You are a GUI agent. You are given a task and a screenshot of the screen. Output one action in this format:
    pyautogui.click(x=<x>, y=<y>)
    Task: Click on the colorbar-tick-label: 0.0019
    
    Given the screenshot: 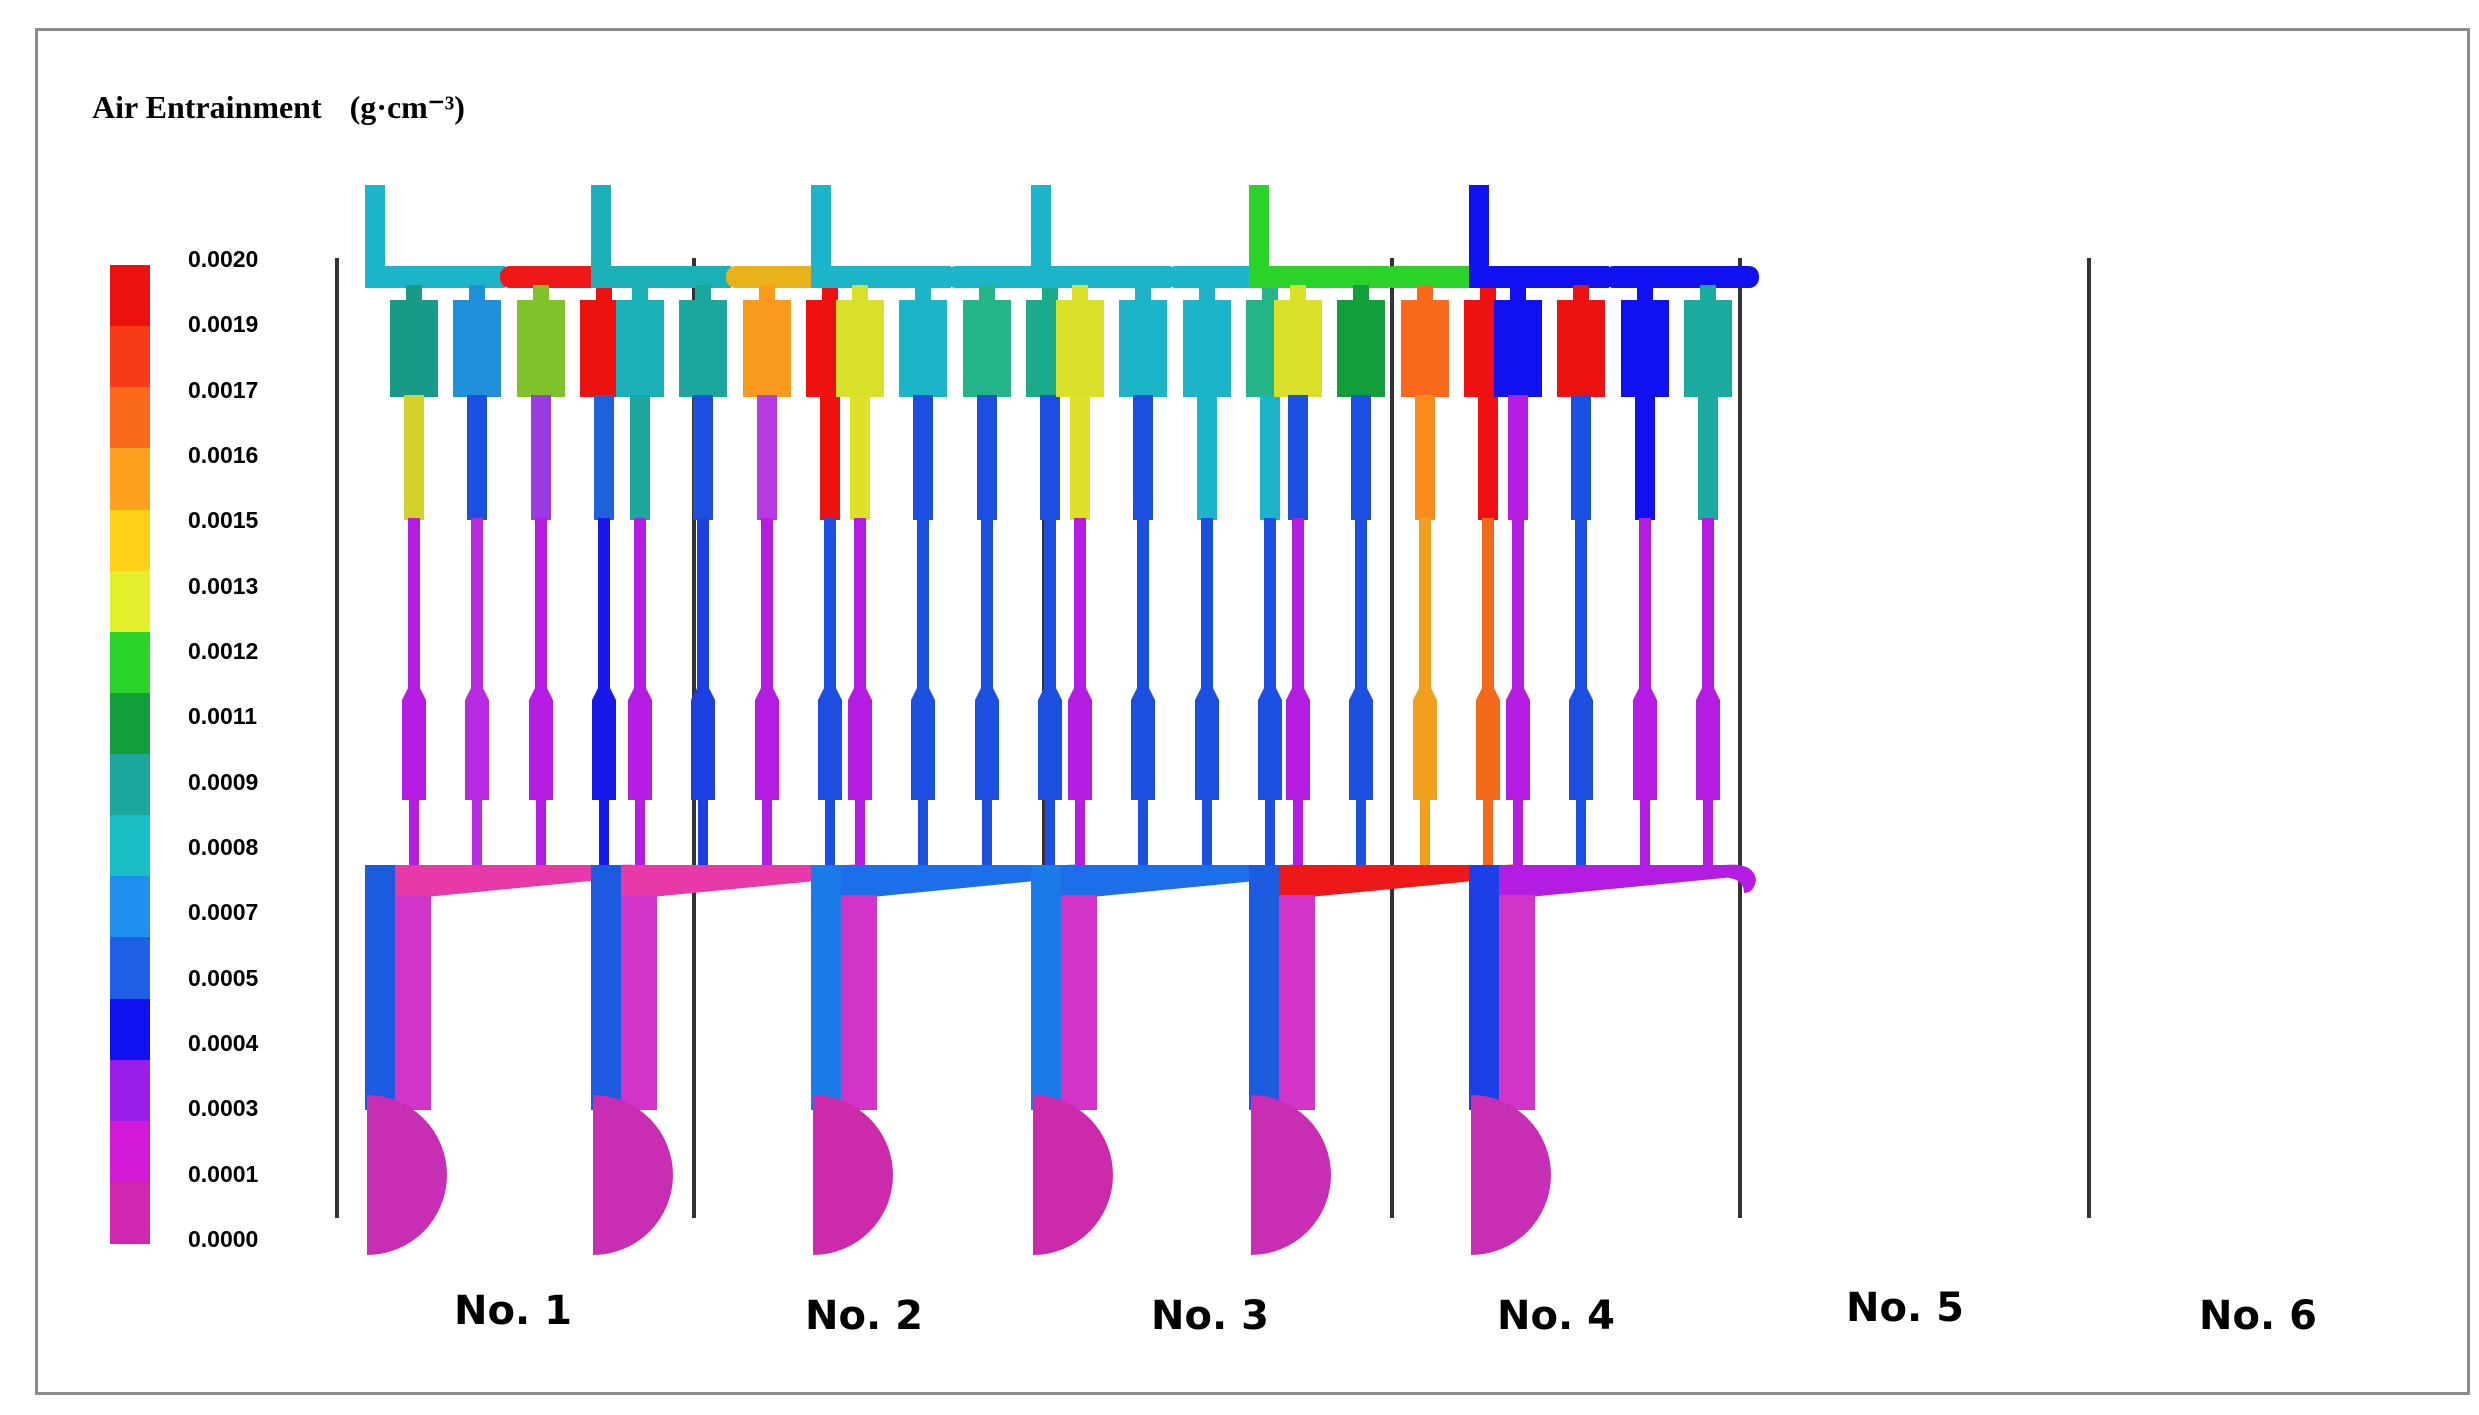 What is the action you would take?
    pyautogui.click(x=223, y=324)
    